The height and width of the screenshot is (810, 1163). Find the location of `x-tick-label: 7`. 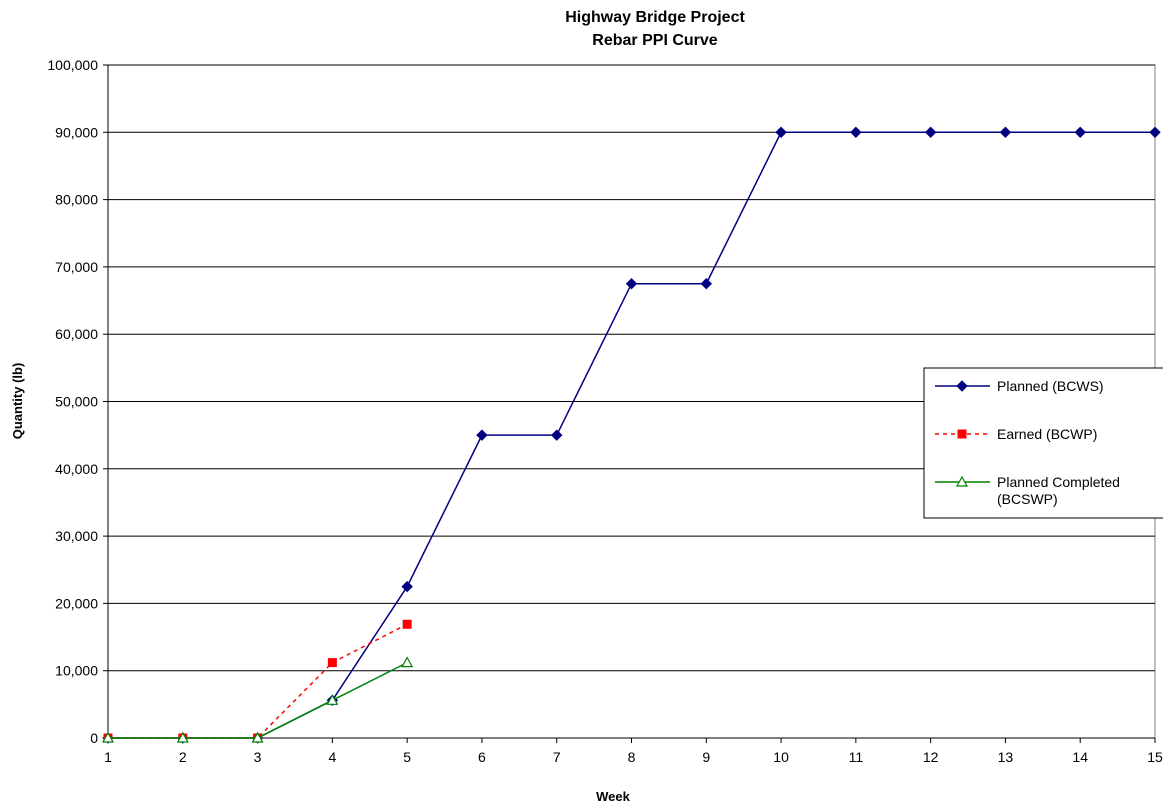

x-tick-label: 7 is located at coordinates (557, 757).